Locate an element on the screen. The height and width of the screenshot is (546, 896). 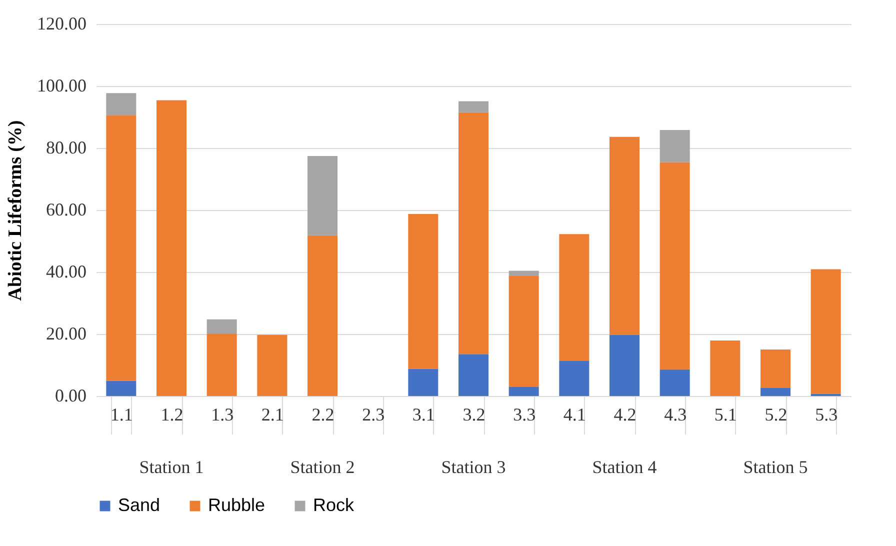
y-tick-label: 0.00 is located at coordinates (70, 396).